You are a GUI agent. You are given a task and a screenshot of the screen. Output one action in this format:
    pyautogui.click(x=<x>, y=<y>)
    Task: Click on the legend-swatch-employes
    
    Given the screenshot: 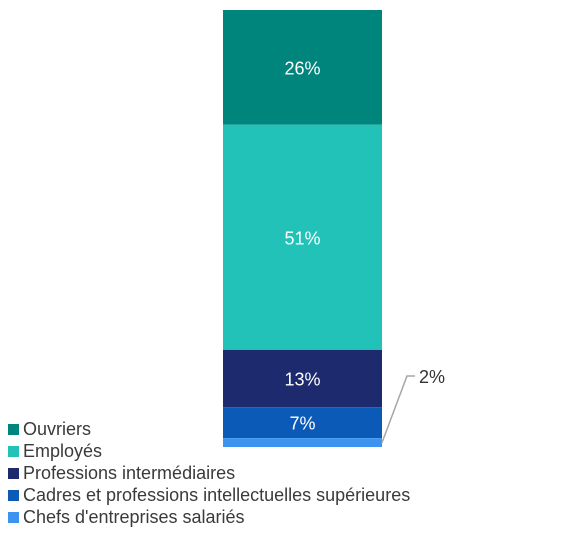 What is the action you would take?
    pyautogui.click(x=13, y=451)
    